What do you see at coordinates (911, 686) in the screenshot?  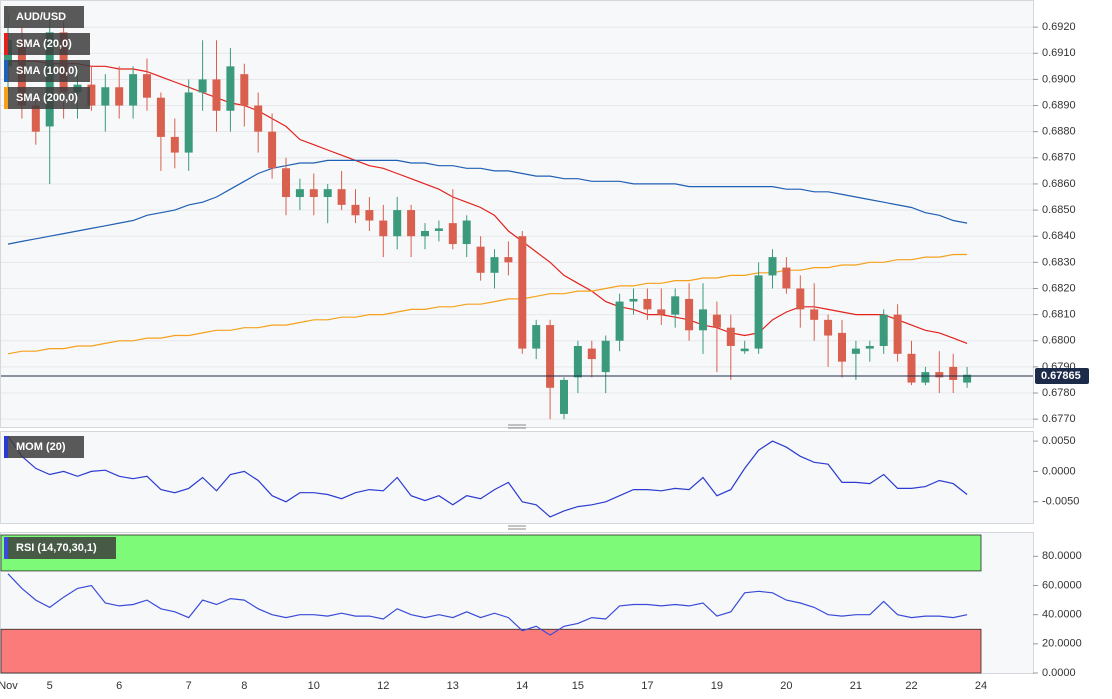 I see `x-tick-label: 22` at bounding box center [911, 686].